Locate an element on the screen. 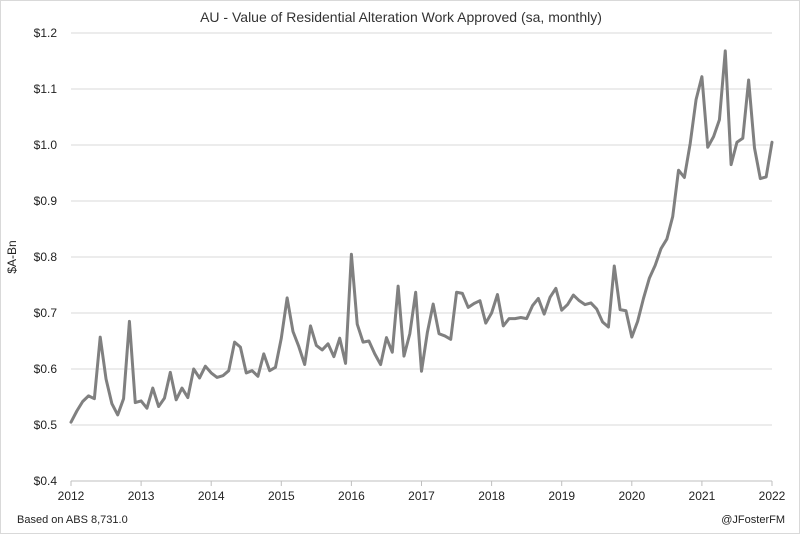 Image resolution: width=800 pixels, height=535 pixels. x-tick-label: 2013 is located at coordinates (141, 496).